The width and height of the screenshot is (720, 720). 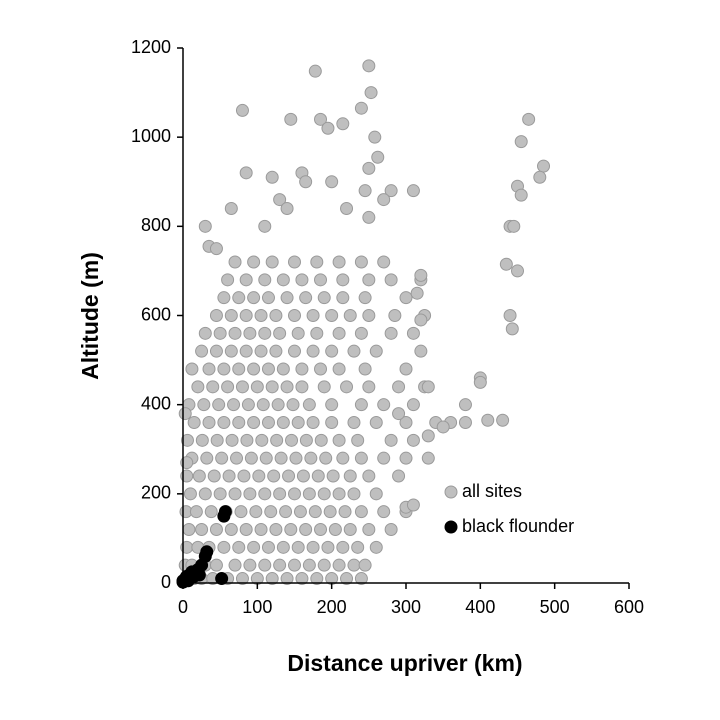 What do you see at coordinates (332, 607) in the screenshot?
I see `x-tick-label: 200` at bounding box center [332, 607].